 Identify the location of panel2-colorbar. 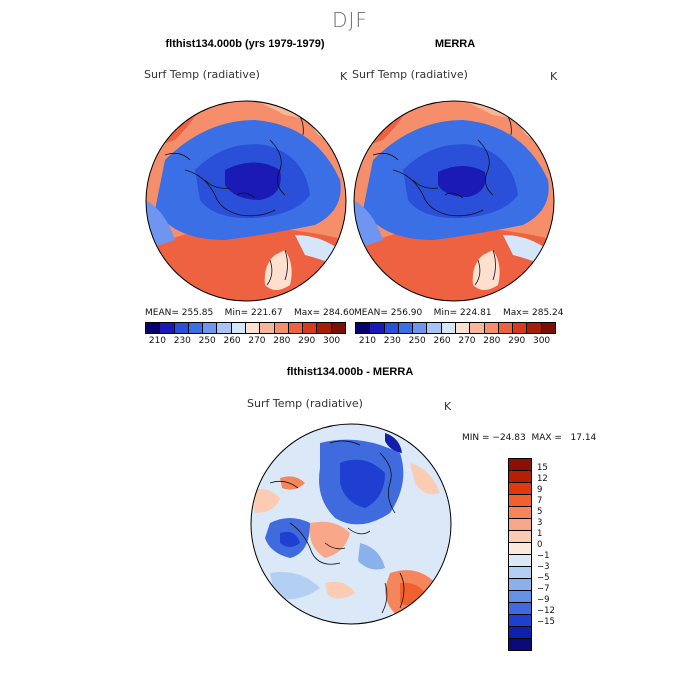
(455, 328).